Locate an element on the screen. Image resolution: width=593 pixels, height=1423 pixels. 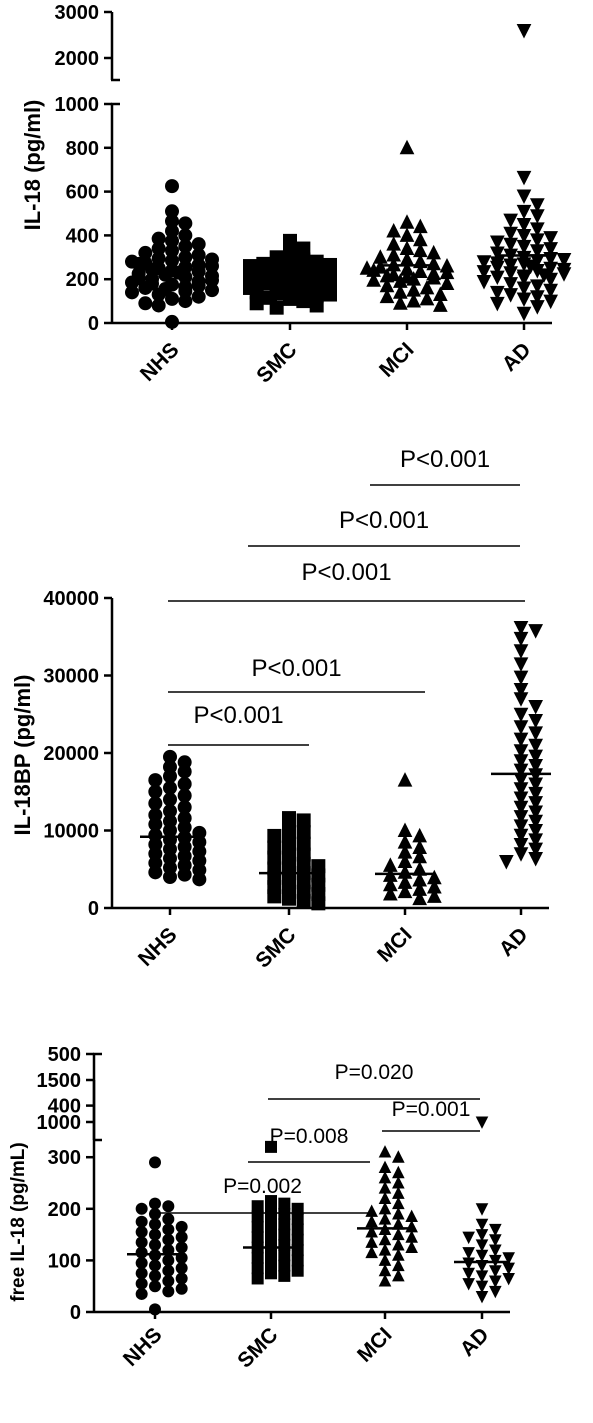
y-tick-label: 1000 is located at coordinates (59, 1123).